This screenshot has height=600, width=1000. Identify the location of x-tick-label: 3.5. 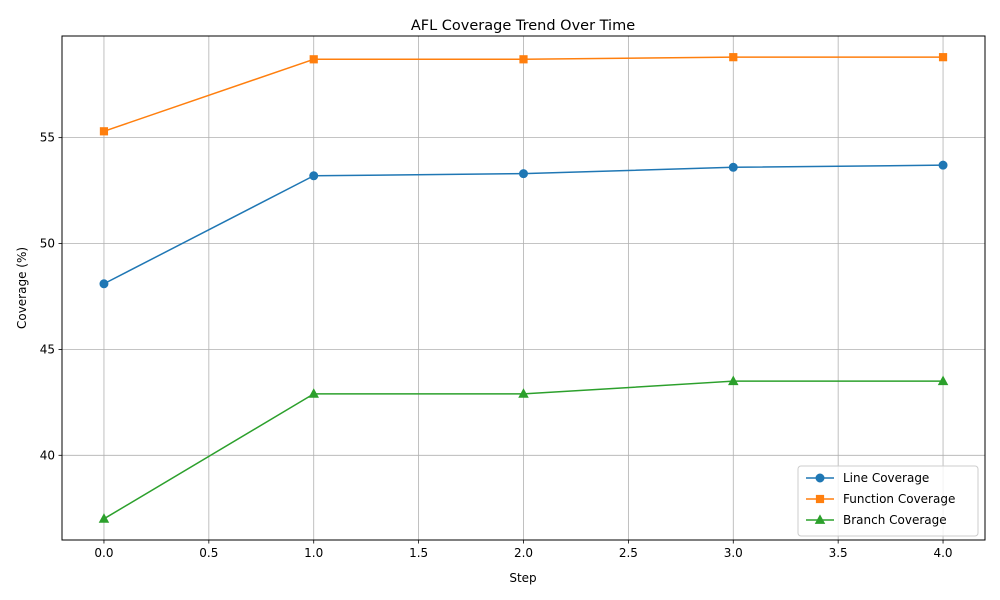
(838, 553).